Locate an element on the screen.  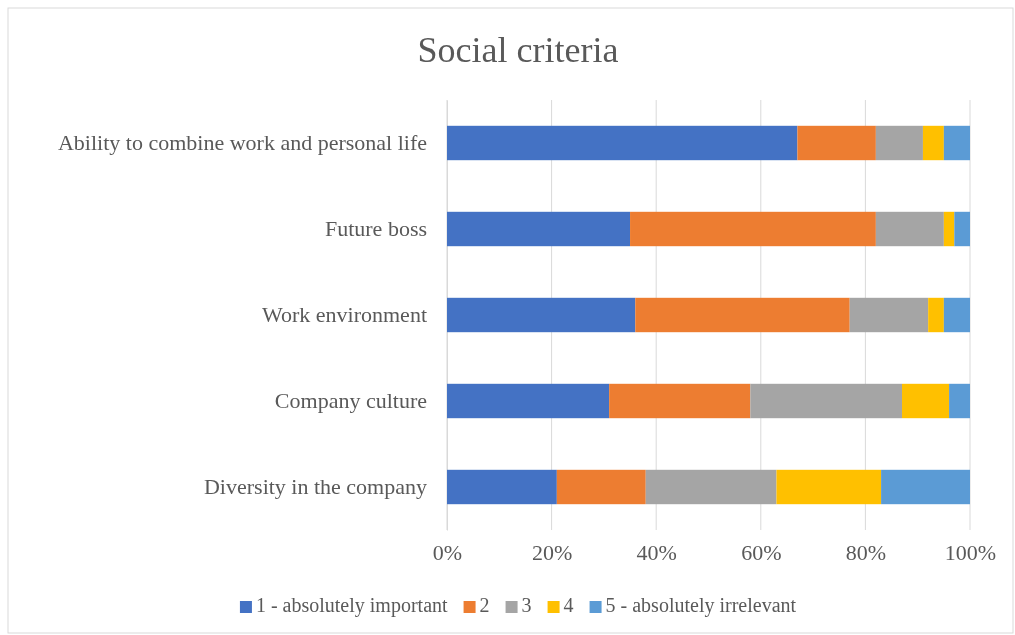
y-tick-label: Future boss is located at coordinates (375, 229).